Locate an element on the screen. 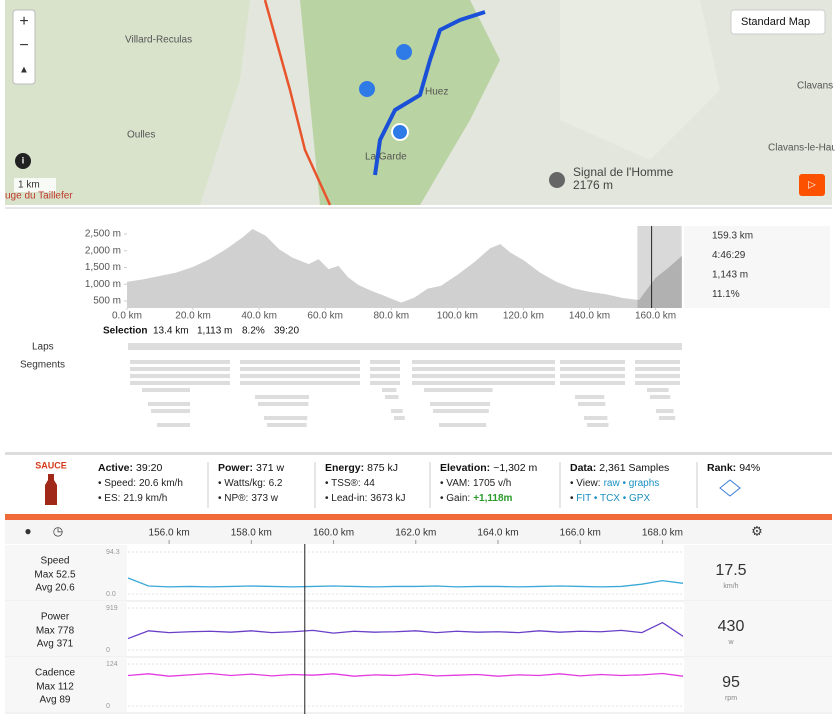 This screenshot has height=719, width=835. x-tick-label: 140.0 km is located at coordinates (589, 316).